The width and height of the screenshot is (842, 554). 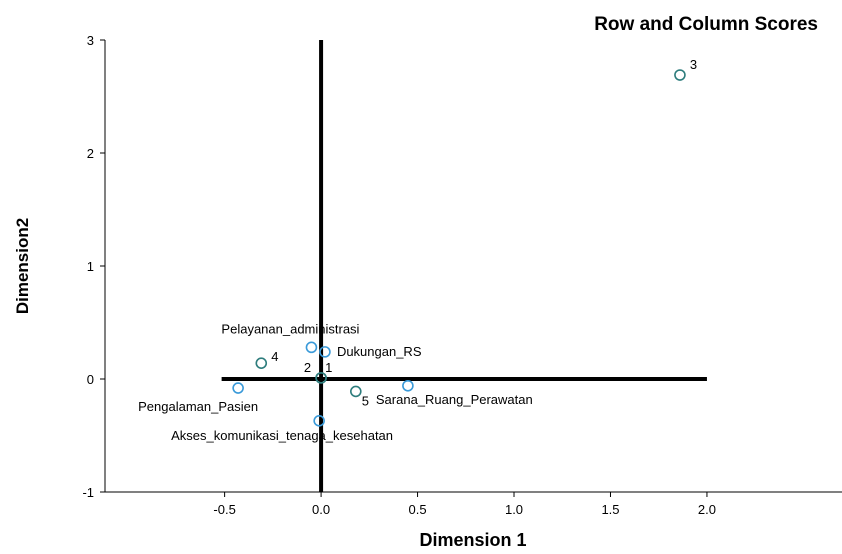 I want to click on point-label: Akses_komunikasi_tenaga_kesehatan, so click(x=282, y=435).